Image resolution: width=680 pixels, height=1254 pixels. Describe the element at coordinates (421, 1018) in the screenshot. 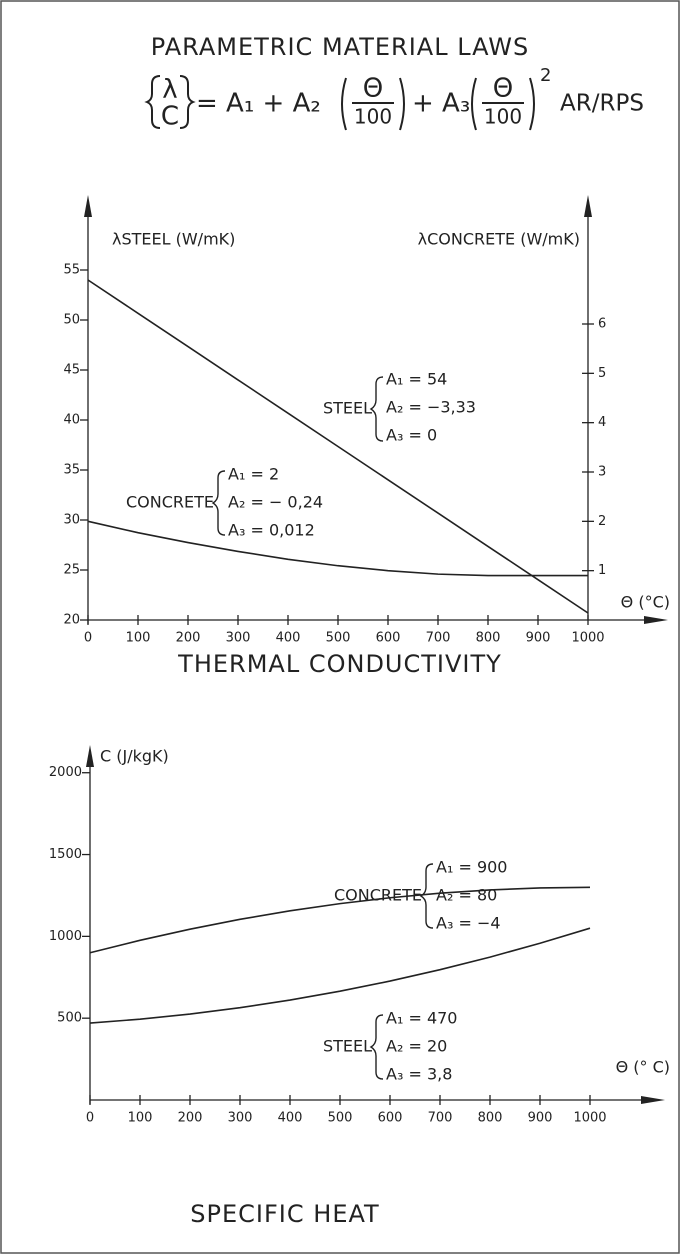

I see `annotation-line: A₁ = 470` at that location.